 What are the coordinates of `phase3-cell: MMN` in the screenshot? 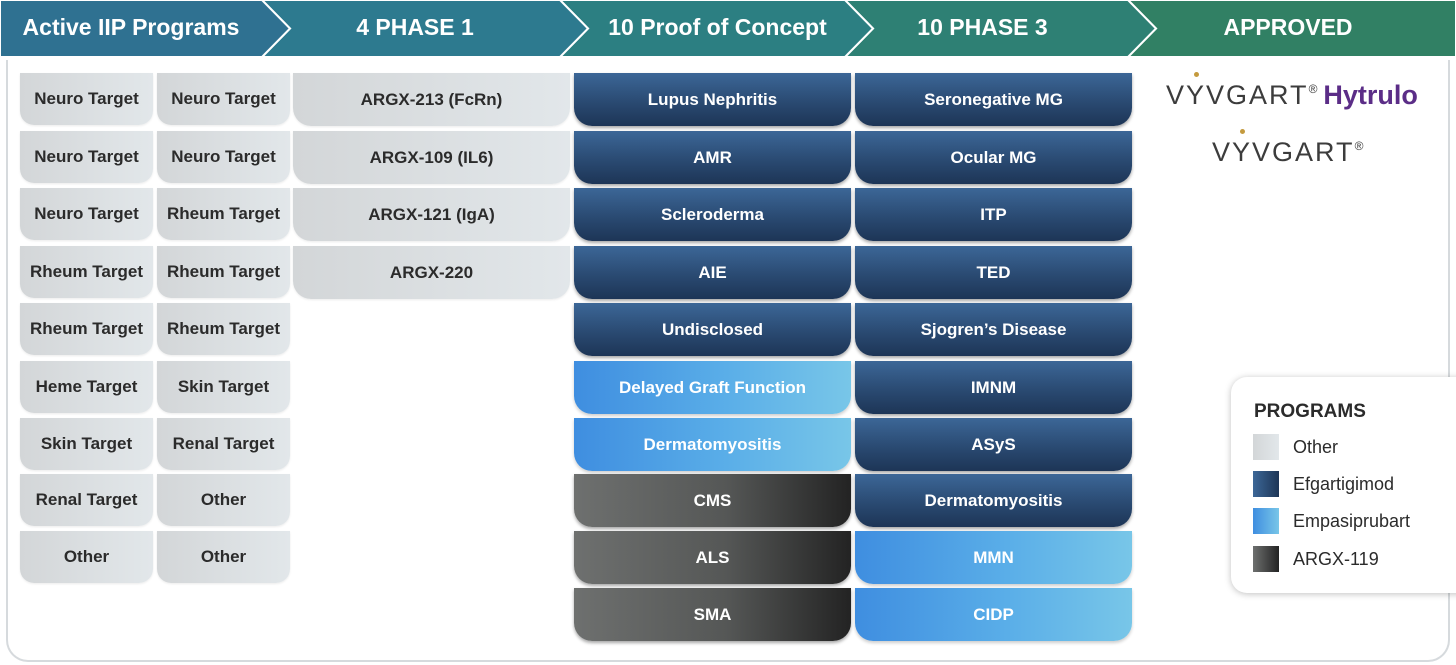 It's located at (993, 557).